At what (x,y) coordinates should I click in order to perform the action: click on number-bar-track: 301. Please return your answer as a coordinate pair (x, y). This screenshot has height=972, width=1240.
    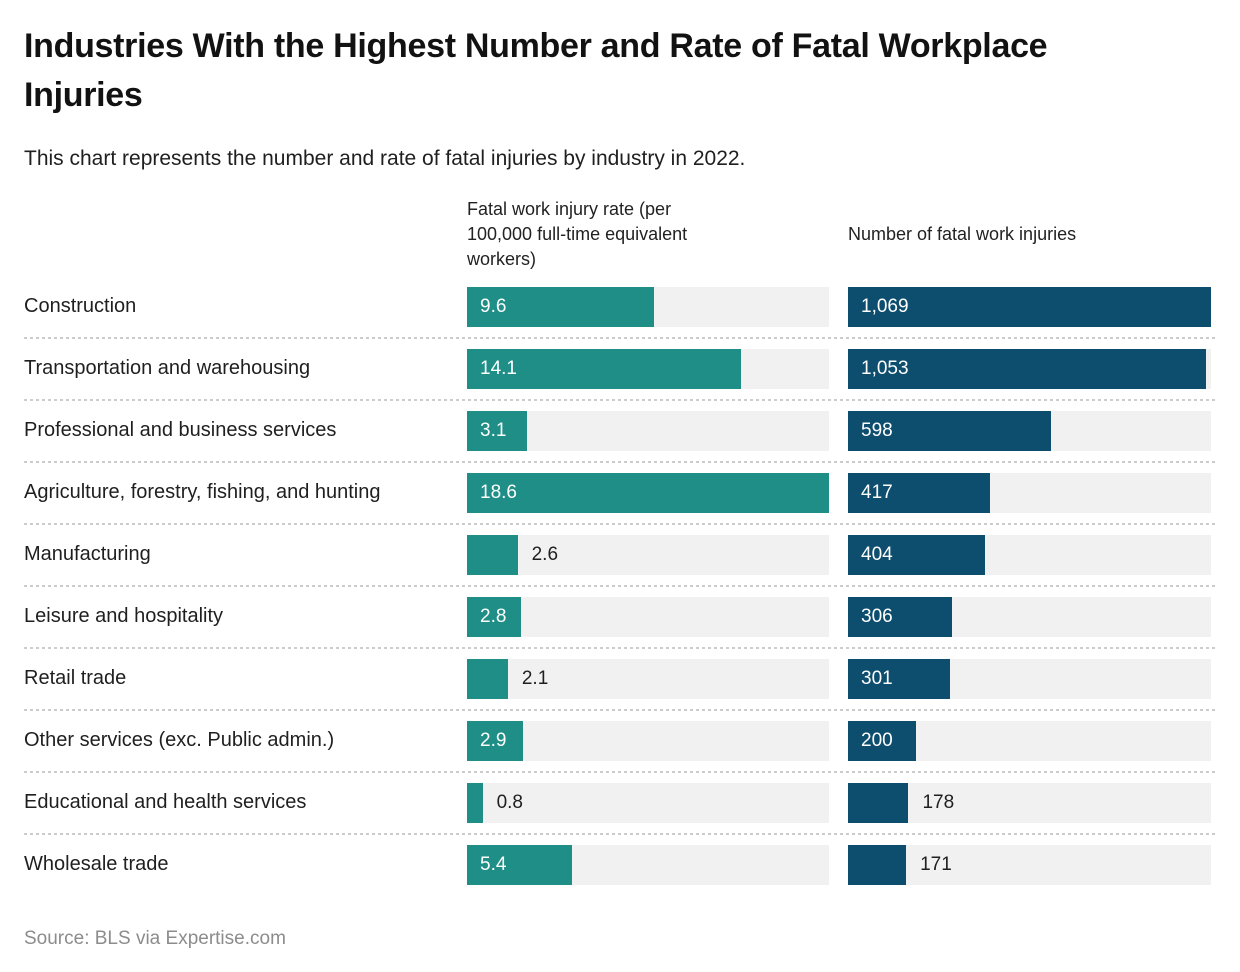
    Looking at the image, I should click on (1029, 678).